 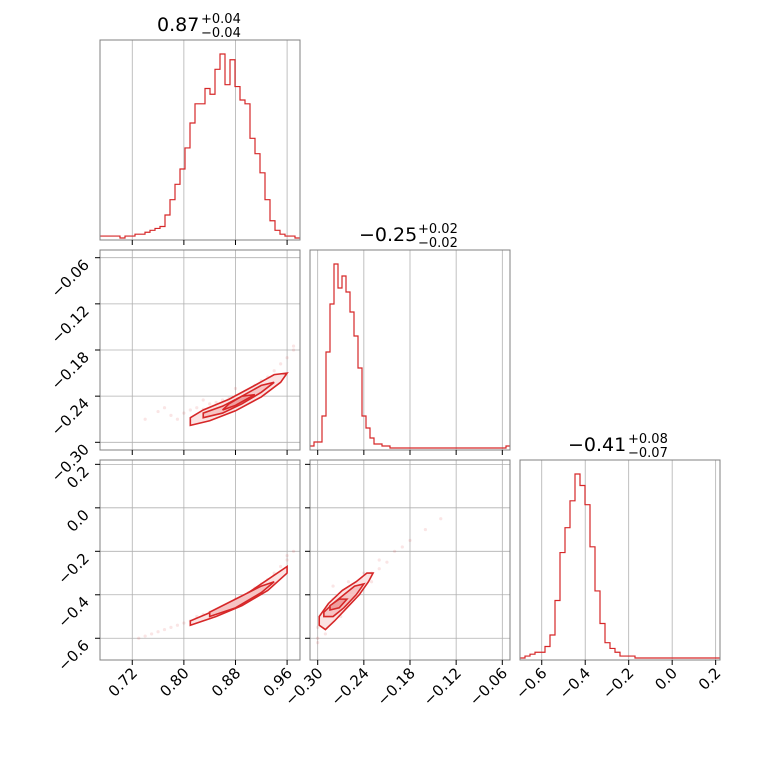 What do you see at coordinates (73, 655) in the screenshot?
I see `y-tick-label: −0.6` at bounding box center [73, 655].